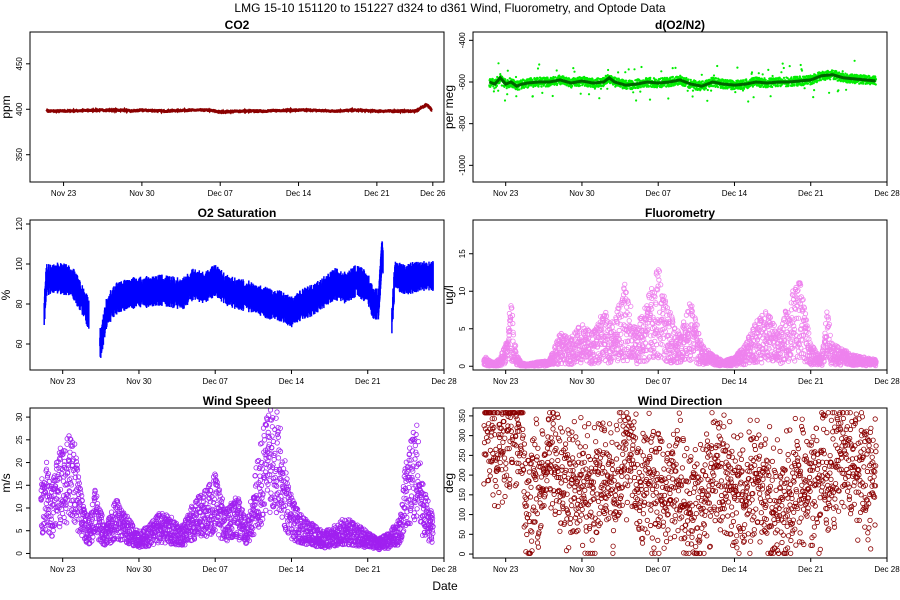  What do you see at coordinates (142, 193) in the screenshot?
I see `co2-xtick-label: Nov 30` at bounding box center [142, 193].